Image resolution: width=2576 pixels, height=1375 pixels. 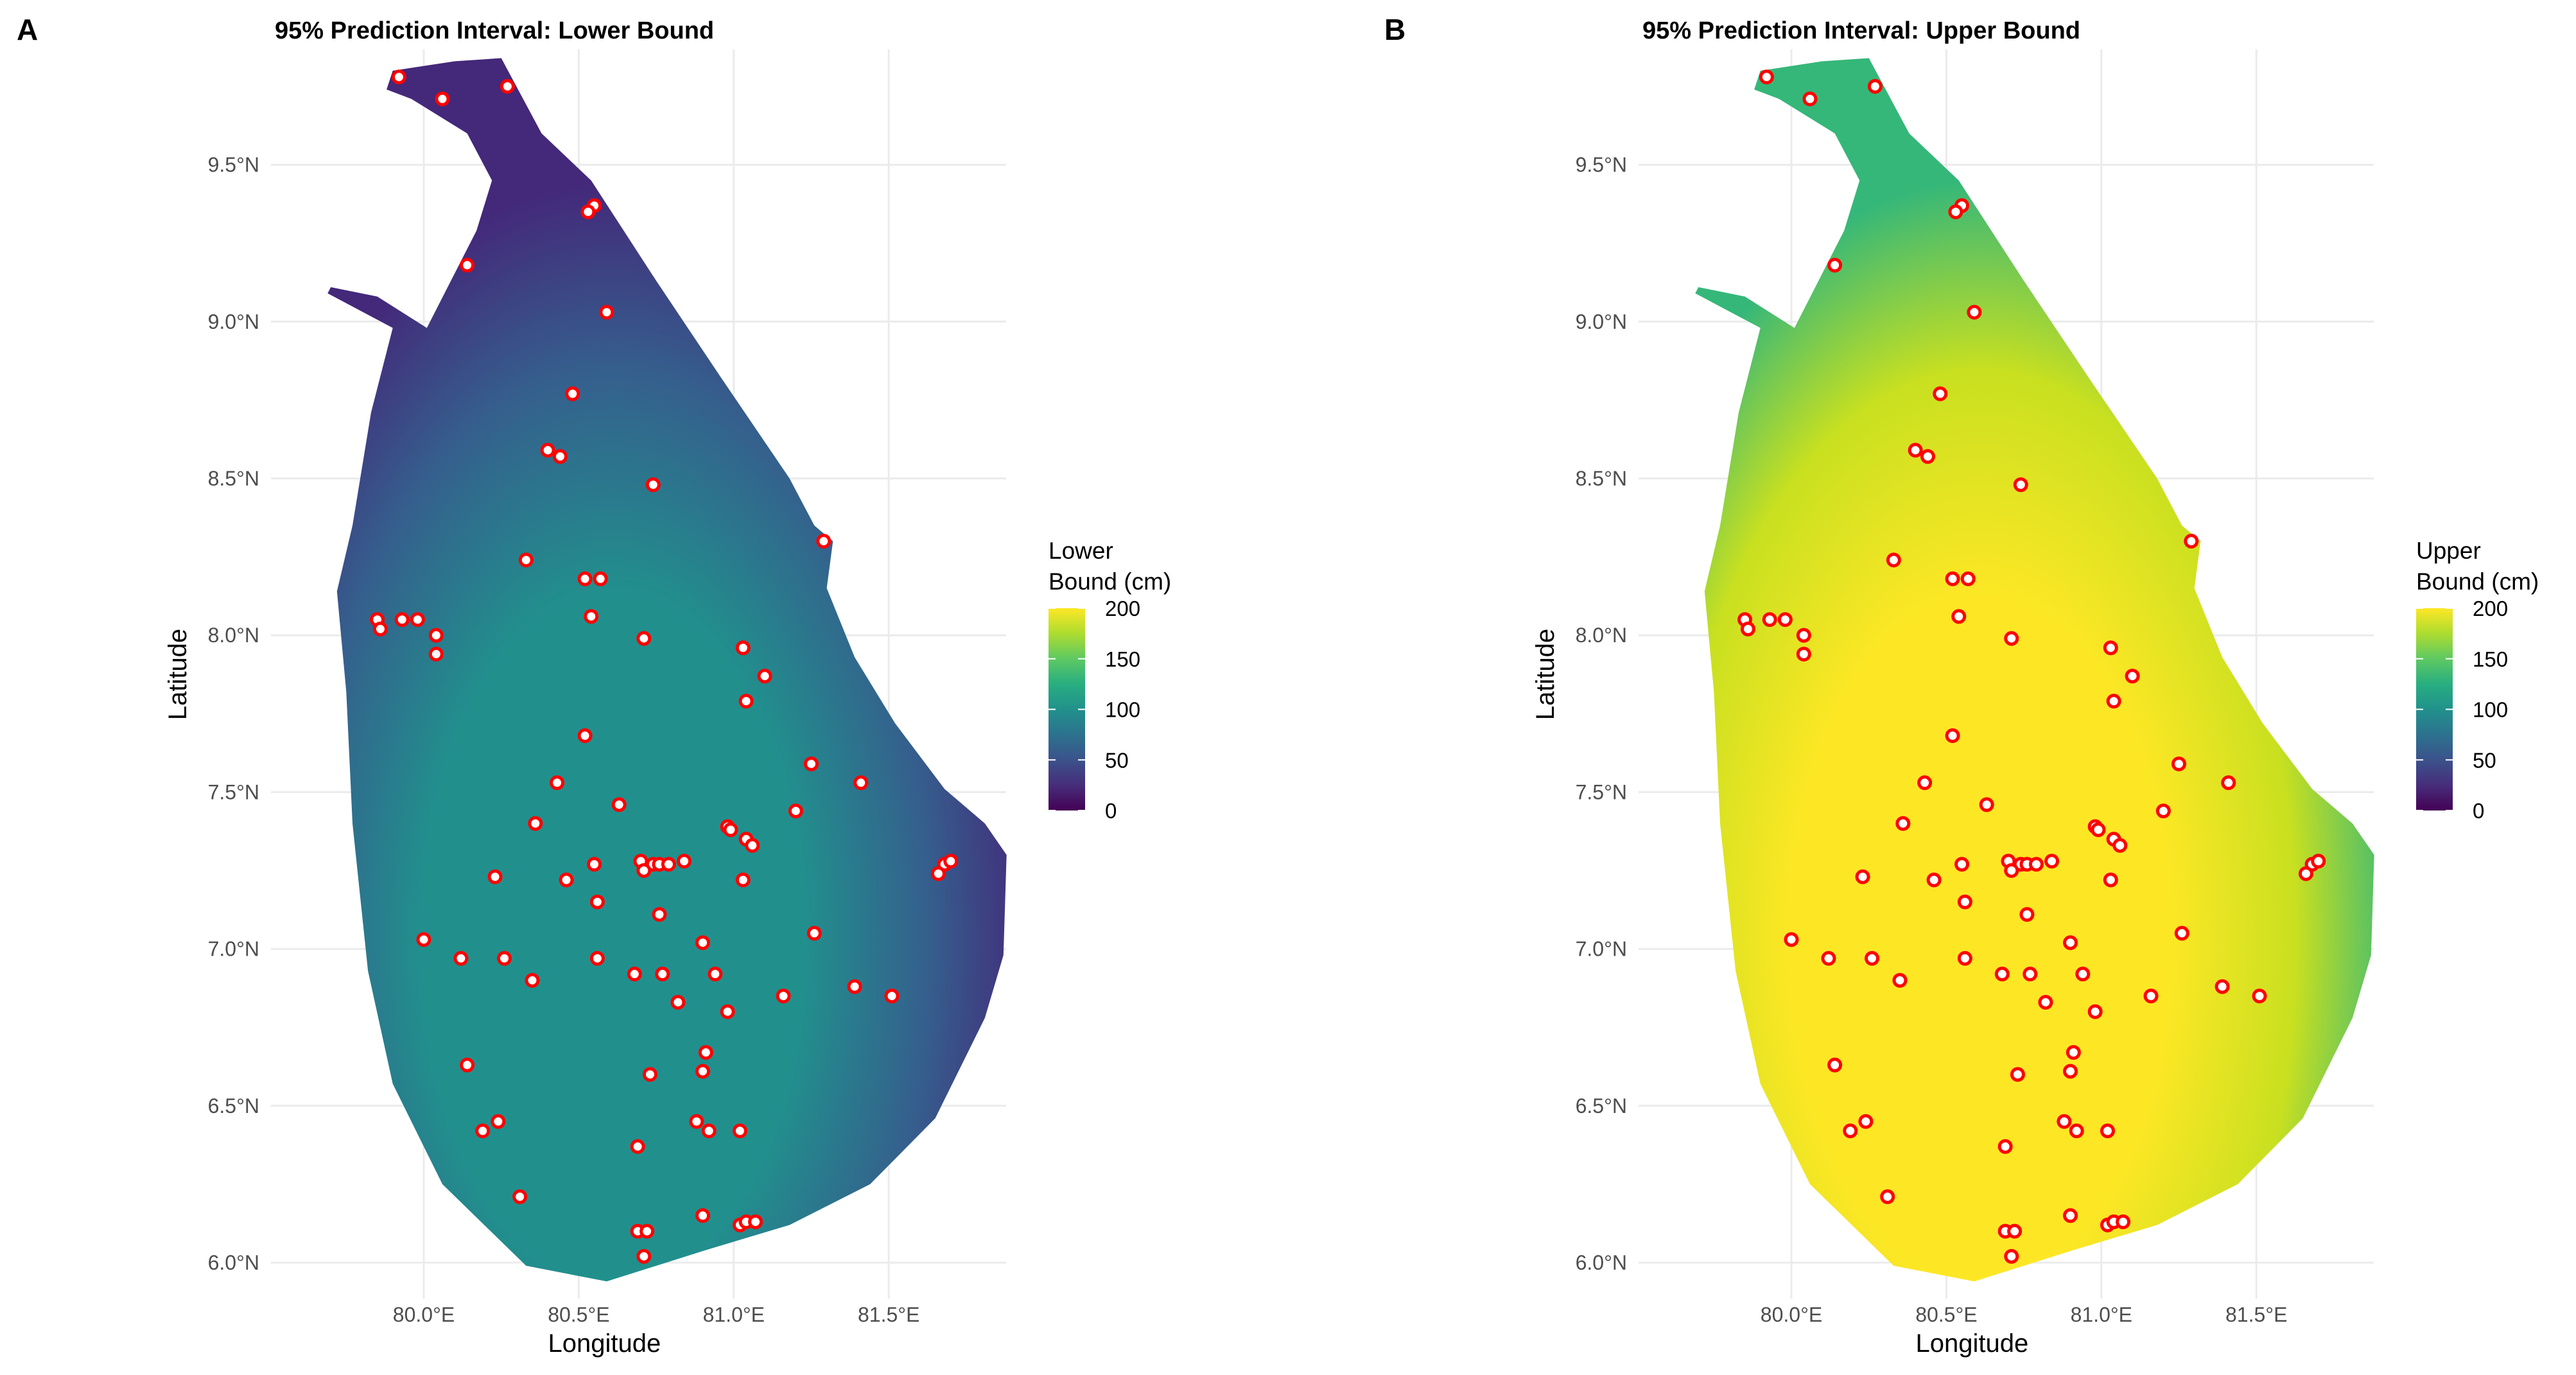 What do you see at coordinates (1081, 551) in the screenshot?
I see `legend-title: Lower` at bounding box center [1081, 551].